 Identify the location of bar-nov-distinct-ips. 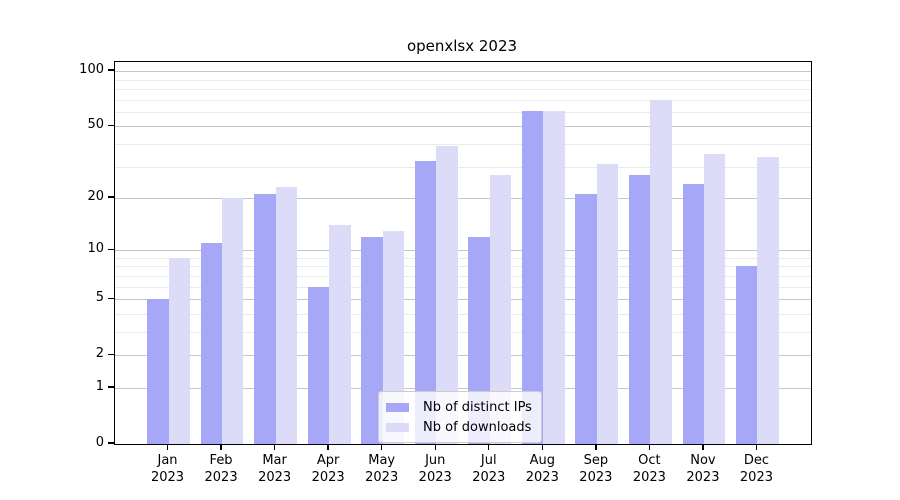
(693, 313).